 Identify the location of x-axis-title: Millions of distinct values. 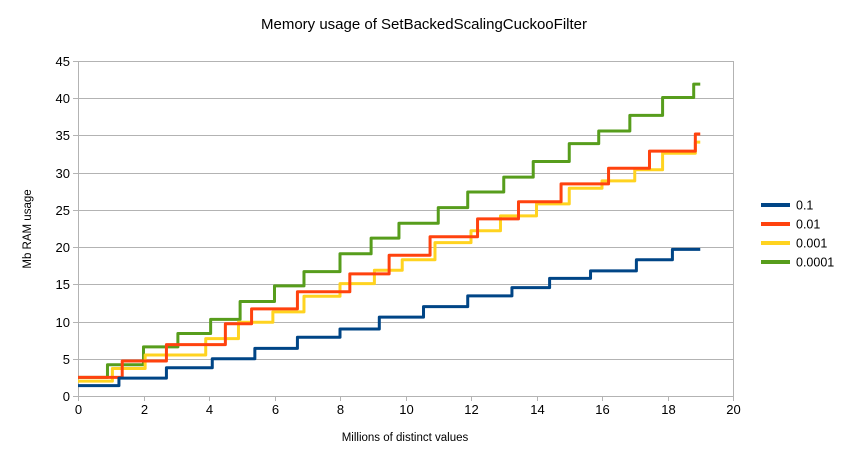
(405, 438).